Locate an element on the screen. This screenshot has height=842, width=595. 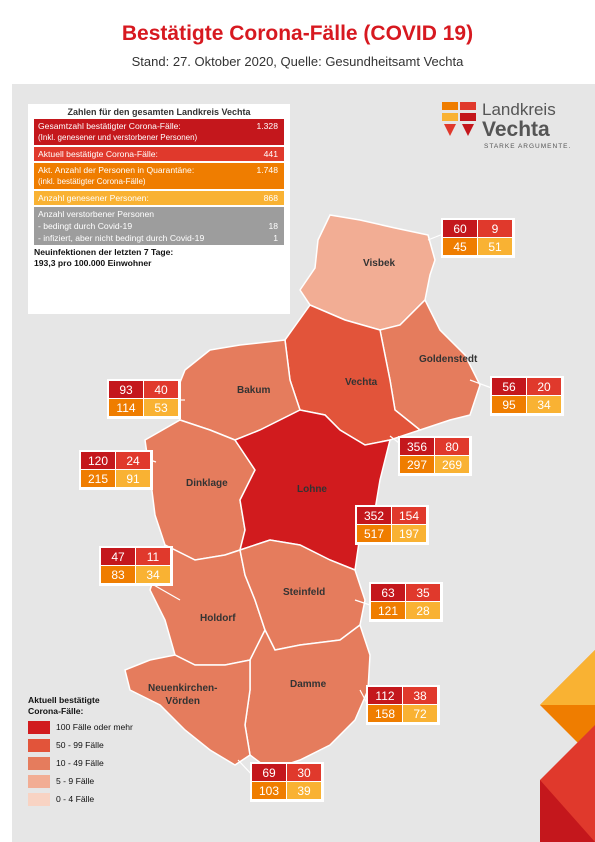
value-active: 30 is located at coordinates (304, 773).